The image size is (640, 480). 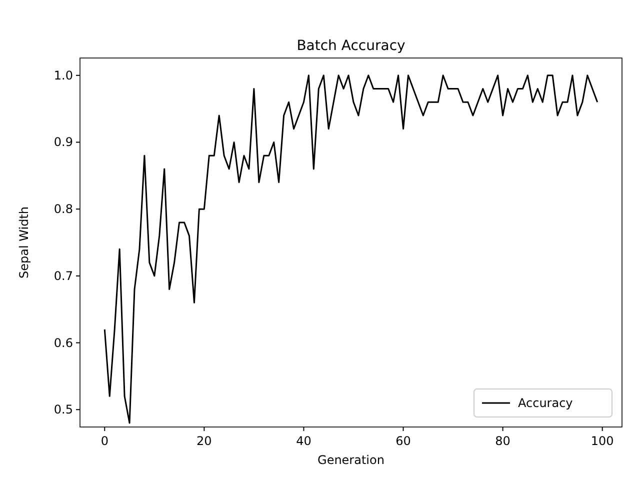 What do you see at coordinates (104, 441) in the screenshot?
I see `x-tick-label: 0` at bounding box center [104, 441].